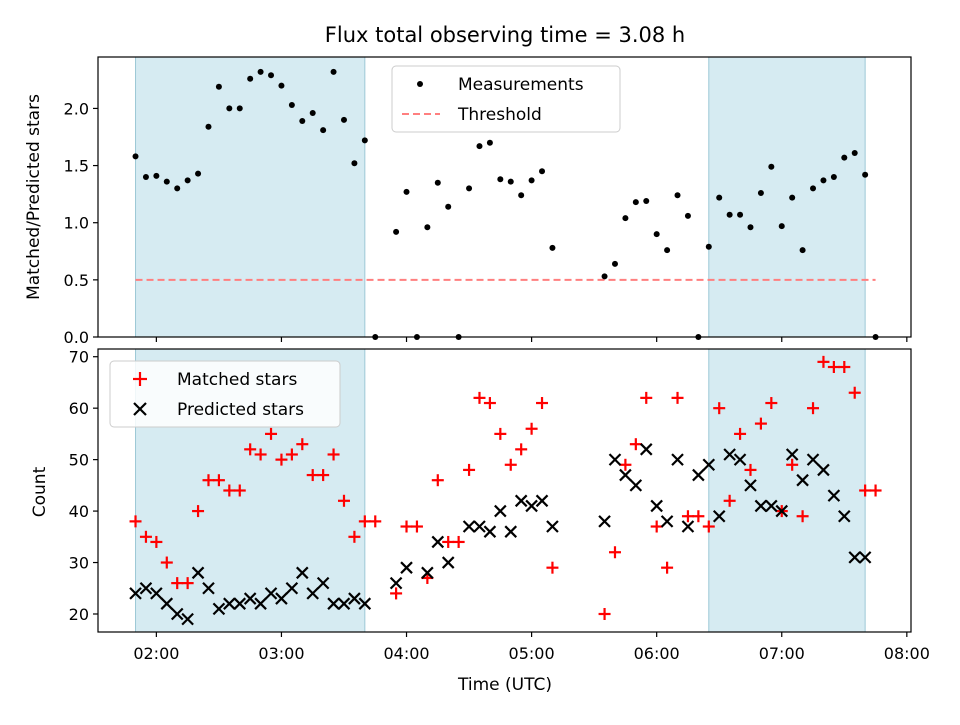  Describe the element at coordinates (237, 380) in the screenshot. I see `legend-matched-label: Matched stars` at that location.